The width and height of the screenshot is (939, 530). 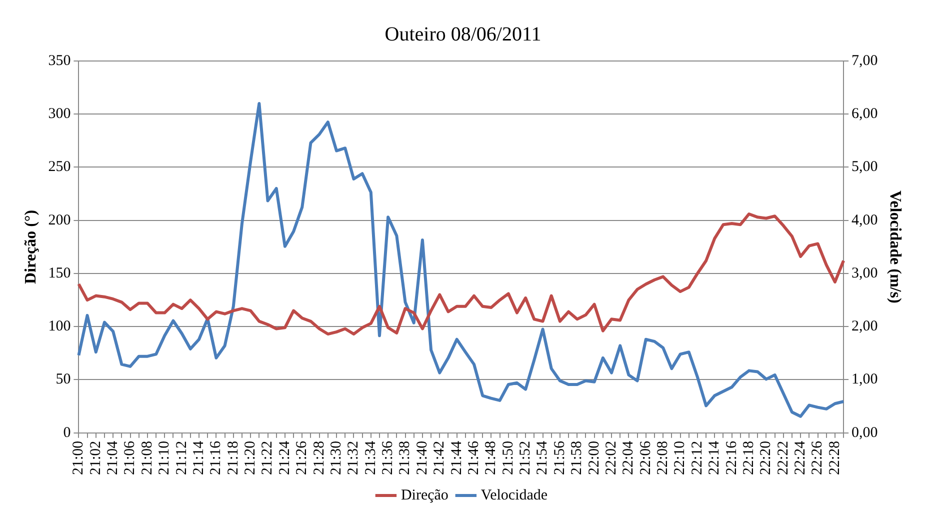 What do you see at coordinates (354, 458) in the screenshot?
I see `x-tick-label: 21:32` at bounding box center [354, 458].